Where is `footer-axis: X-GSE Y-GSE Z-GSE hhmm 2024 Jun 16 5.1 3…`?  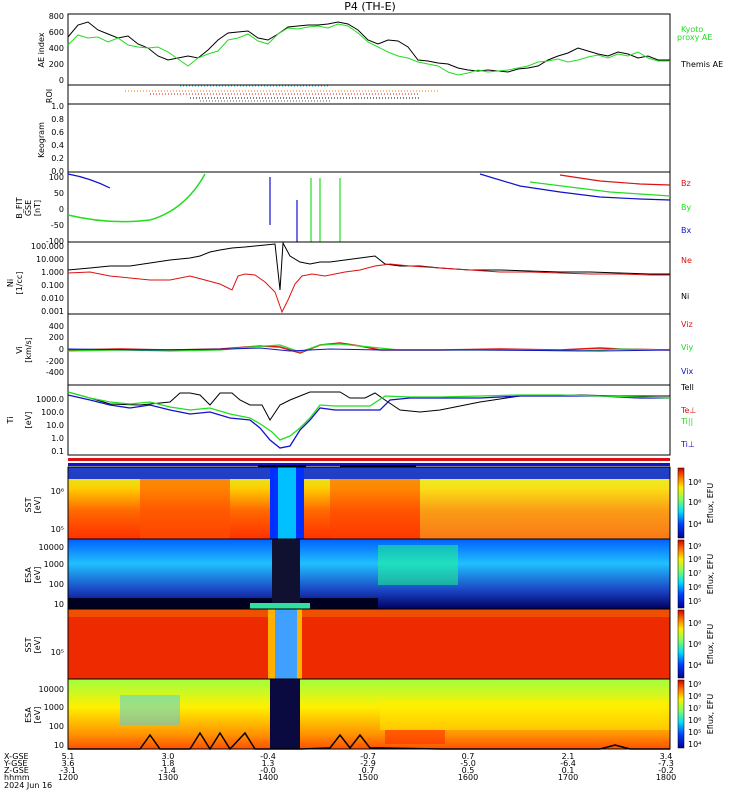
footer-axis: X-GSE Y-GSE Z-GSE hhmm 2024 Jun 16 5.1 3… is located at coordinates (339, 771).